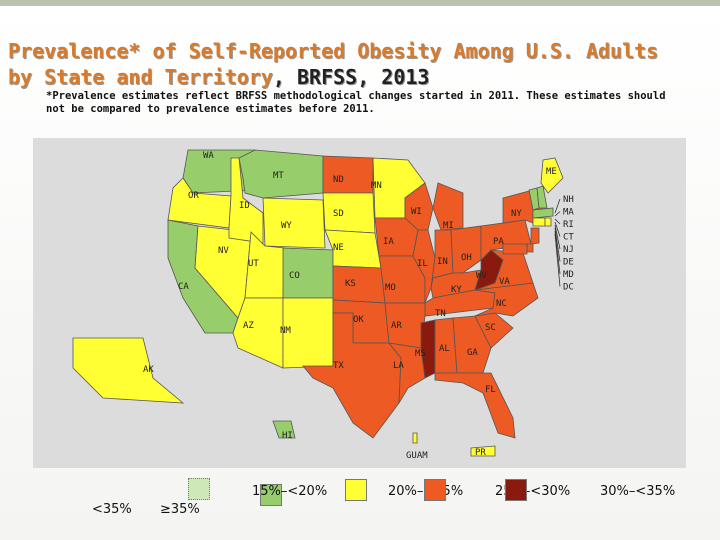 Image resolution: width=720 pixels, height=540 pixels. I want to click on state-fl, so click(475, 405).